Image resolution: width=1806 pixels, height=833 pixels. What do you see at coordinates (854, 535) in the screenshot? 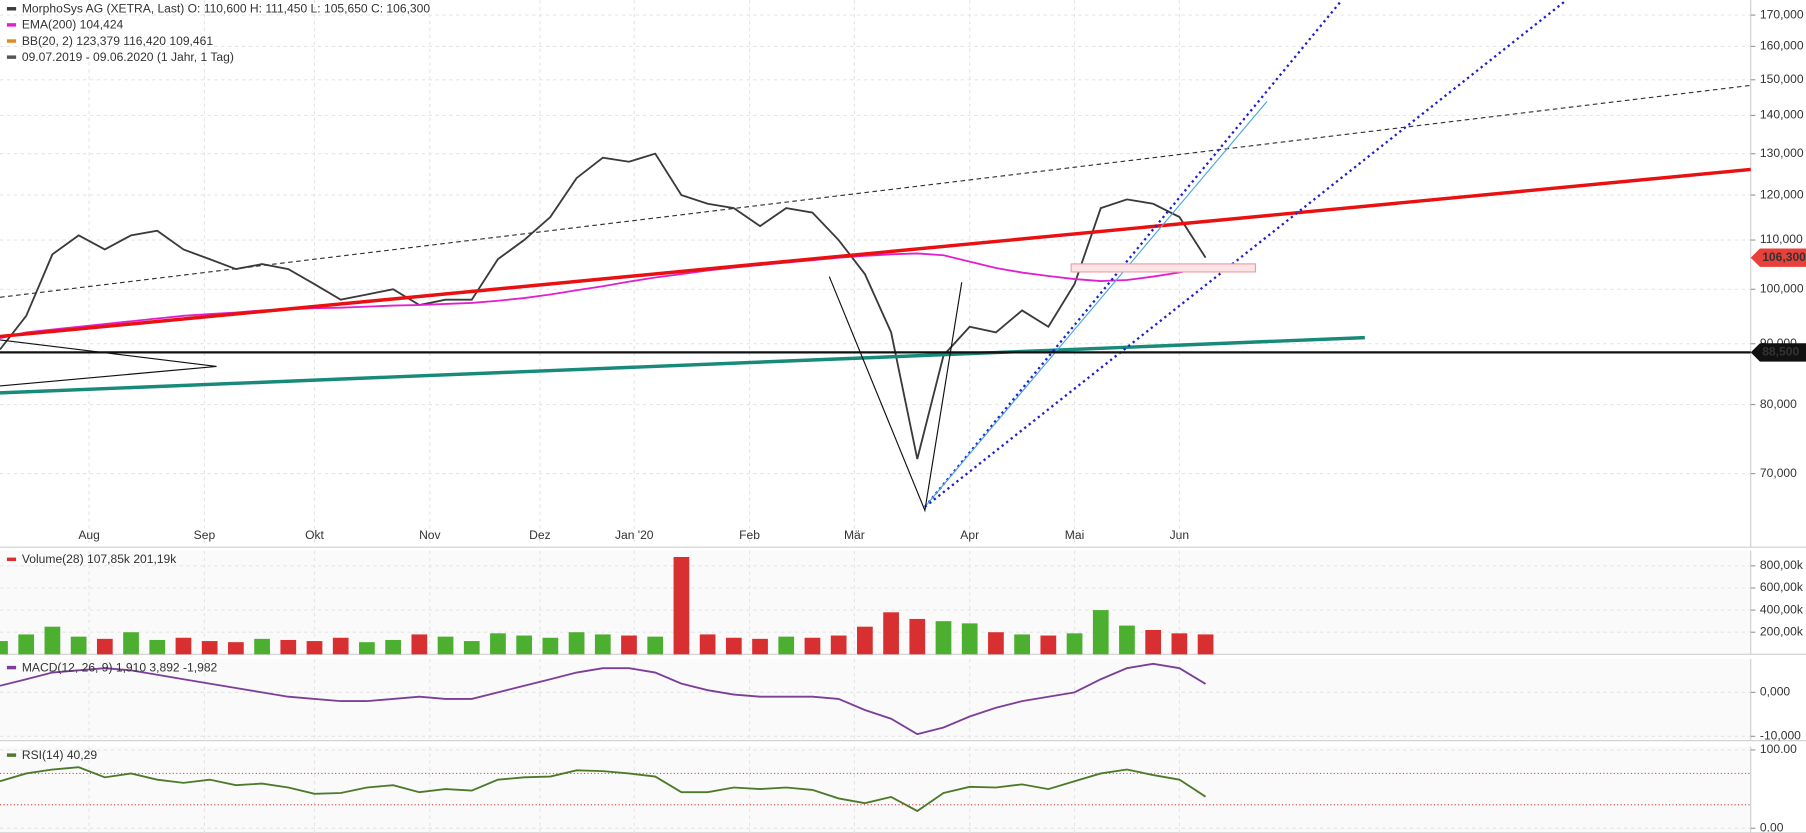
I see `x-tick-label: Mär` at bounding box center [854, 535].